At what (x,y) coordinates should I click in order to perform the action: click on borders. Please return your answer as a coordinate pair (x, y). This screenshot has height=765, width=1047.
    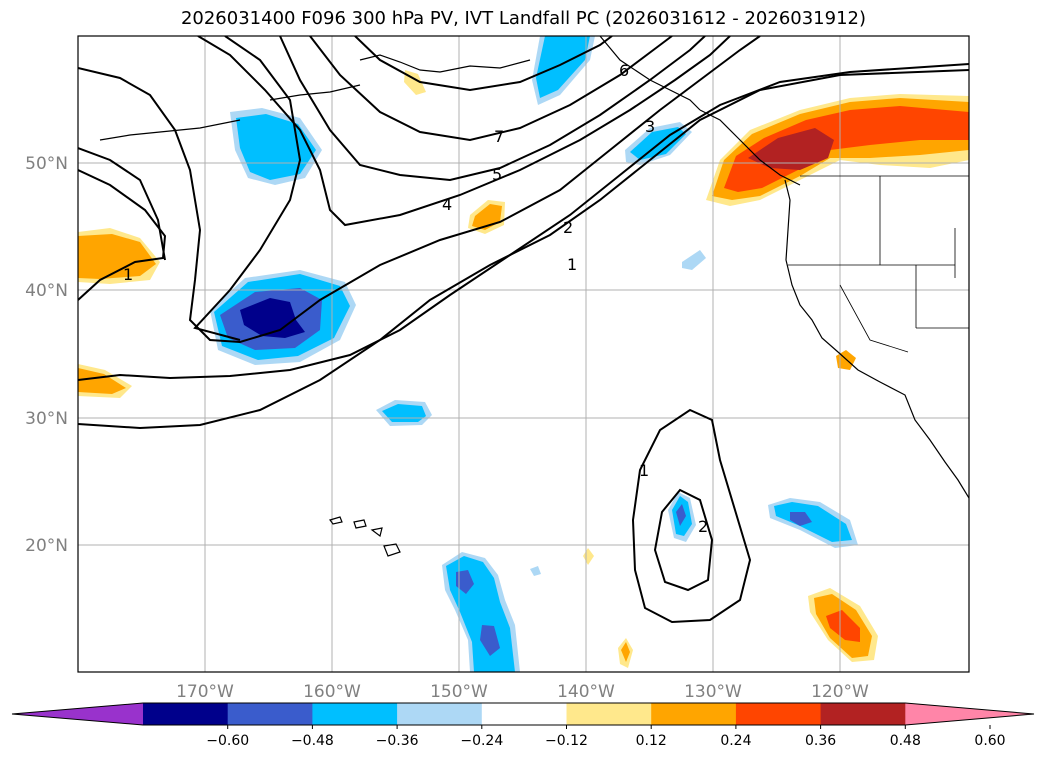
    Looking at the image, I should click on (878, 264).